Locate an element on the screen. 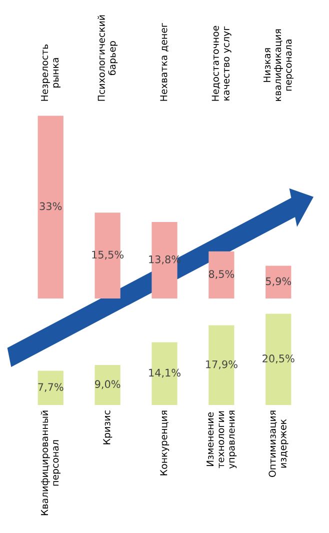 This screenshot has height=533, width=329. x-tick-label: Изменение технологии управления is located at coordinates (221, 439).